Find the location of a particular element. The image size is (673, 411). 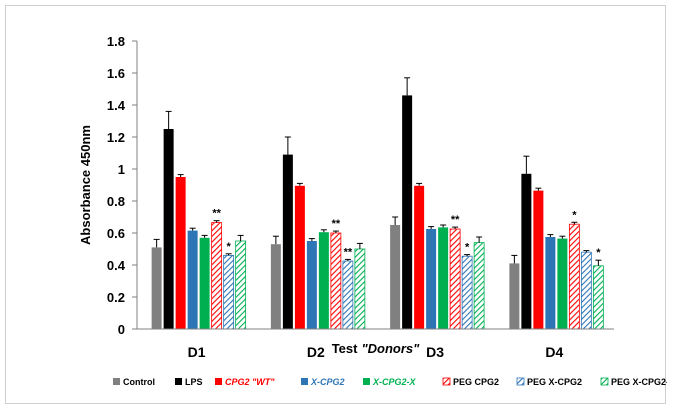

legend-label: Control is located at coordinates (139, 382).